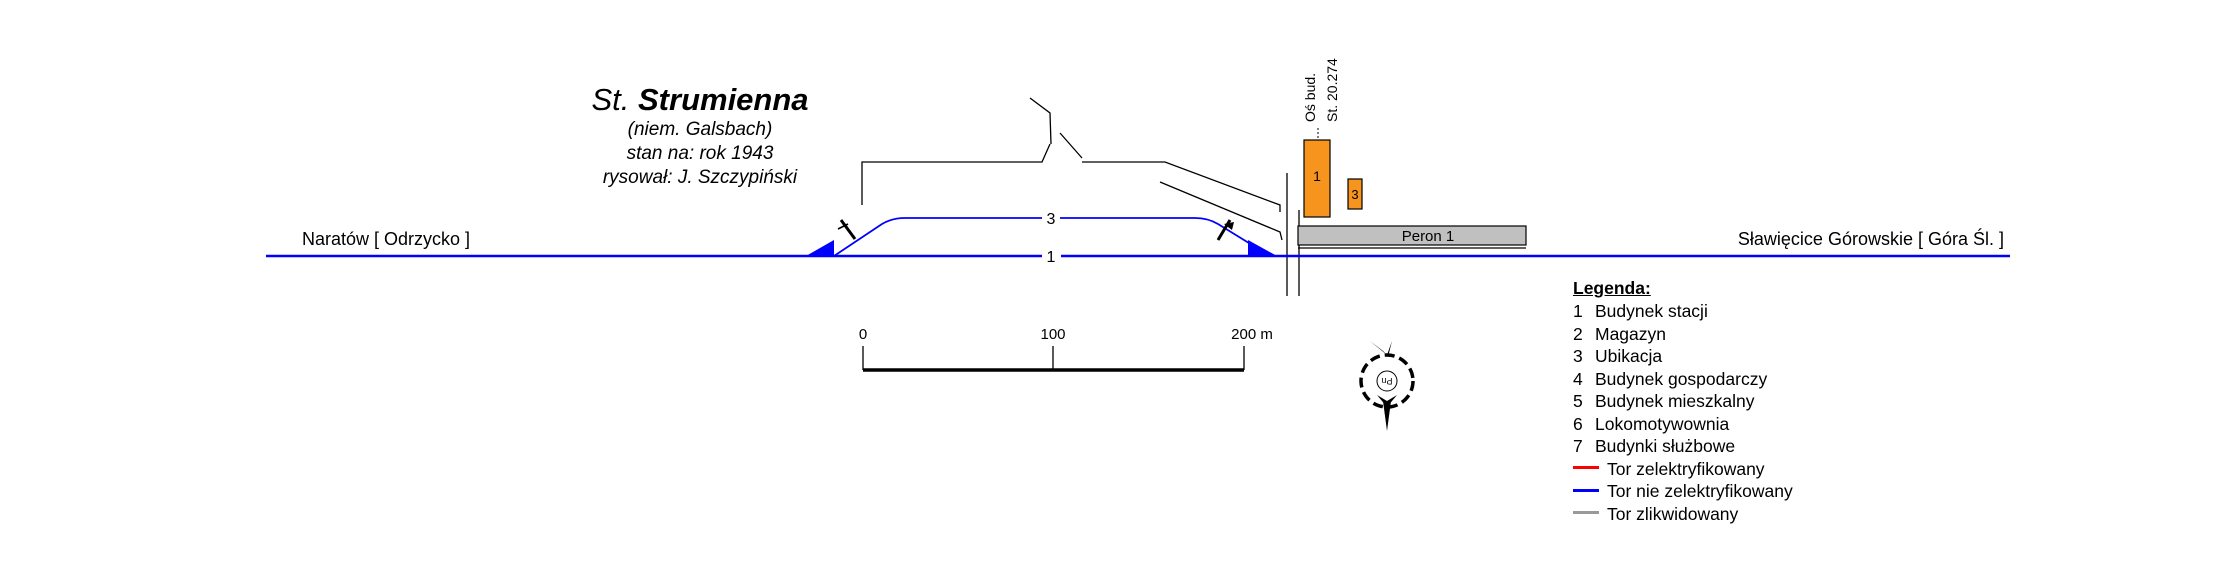  I want to click on swatch-blue, so click(1586, 490).